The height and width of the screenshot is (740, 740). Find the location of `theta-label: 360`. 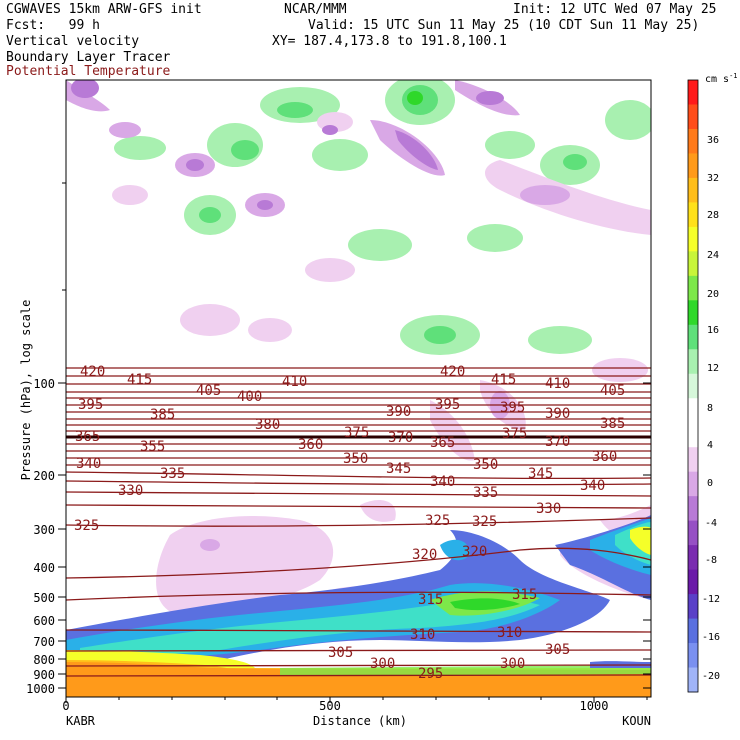

theta-label: 360 is located at coordinates (604, 457).